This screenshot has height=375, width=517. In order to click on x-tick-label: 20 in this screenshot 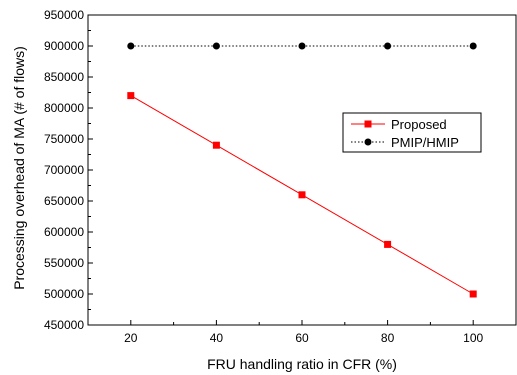, I will do `click(131, 338)`.